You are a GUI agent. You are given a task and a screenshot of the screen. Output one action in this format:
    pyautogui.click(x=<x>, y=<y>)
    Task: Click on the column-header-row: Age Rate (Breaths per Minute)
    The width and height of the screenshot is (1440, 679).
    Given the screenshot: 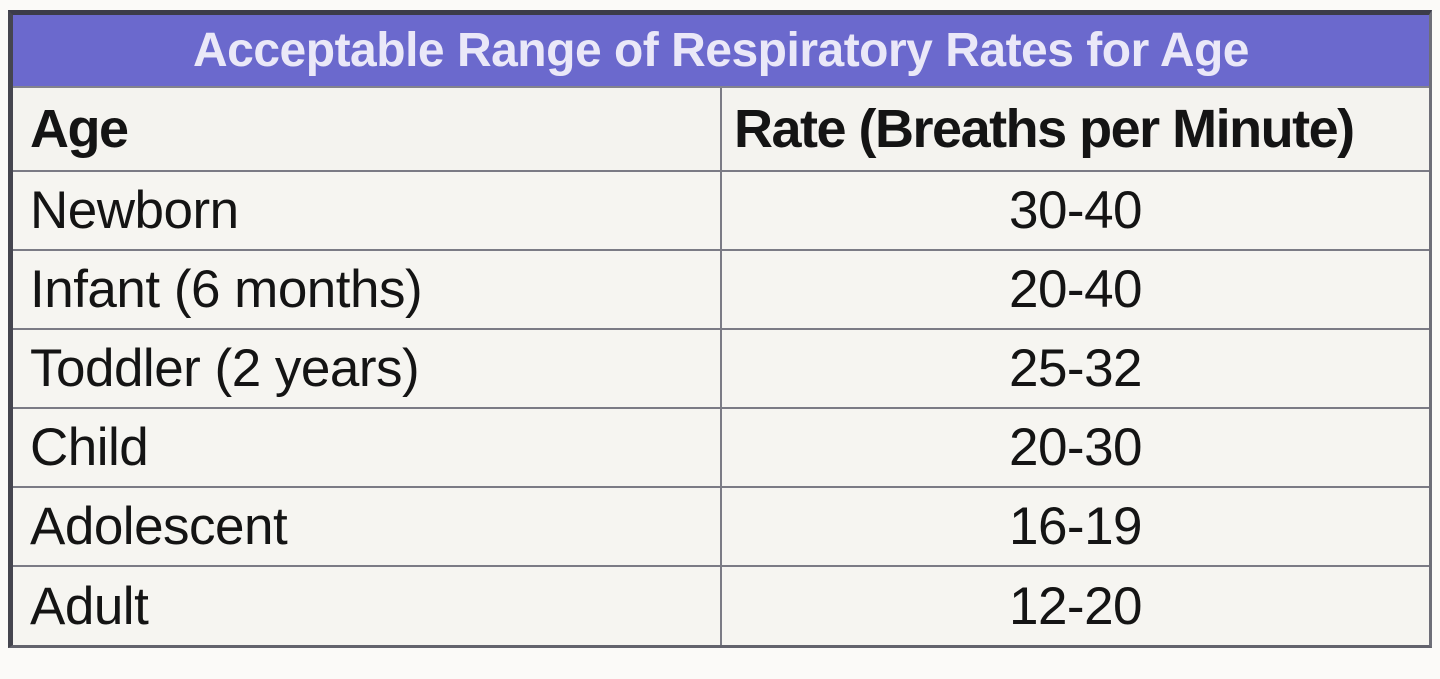 What is the action you would take?
    pyautogui.click(x=721, y=129)
    